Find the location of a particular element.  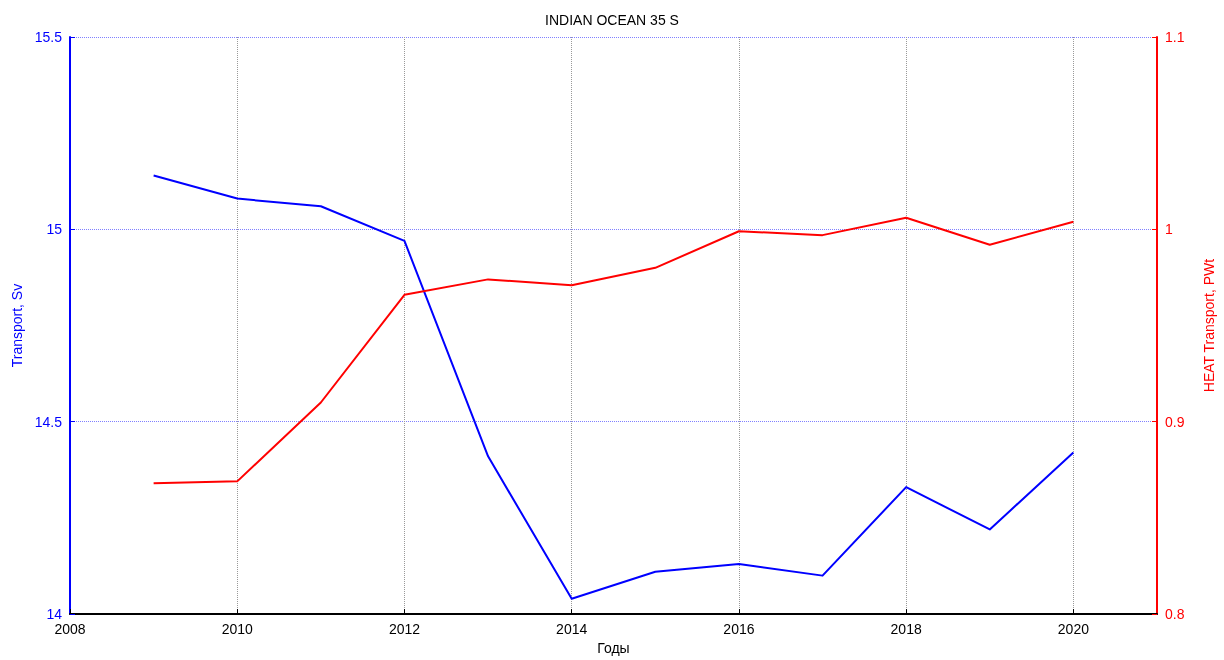

x-tick-label: 2018 is located at coordinates (906, 629).